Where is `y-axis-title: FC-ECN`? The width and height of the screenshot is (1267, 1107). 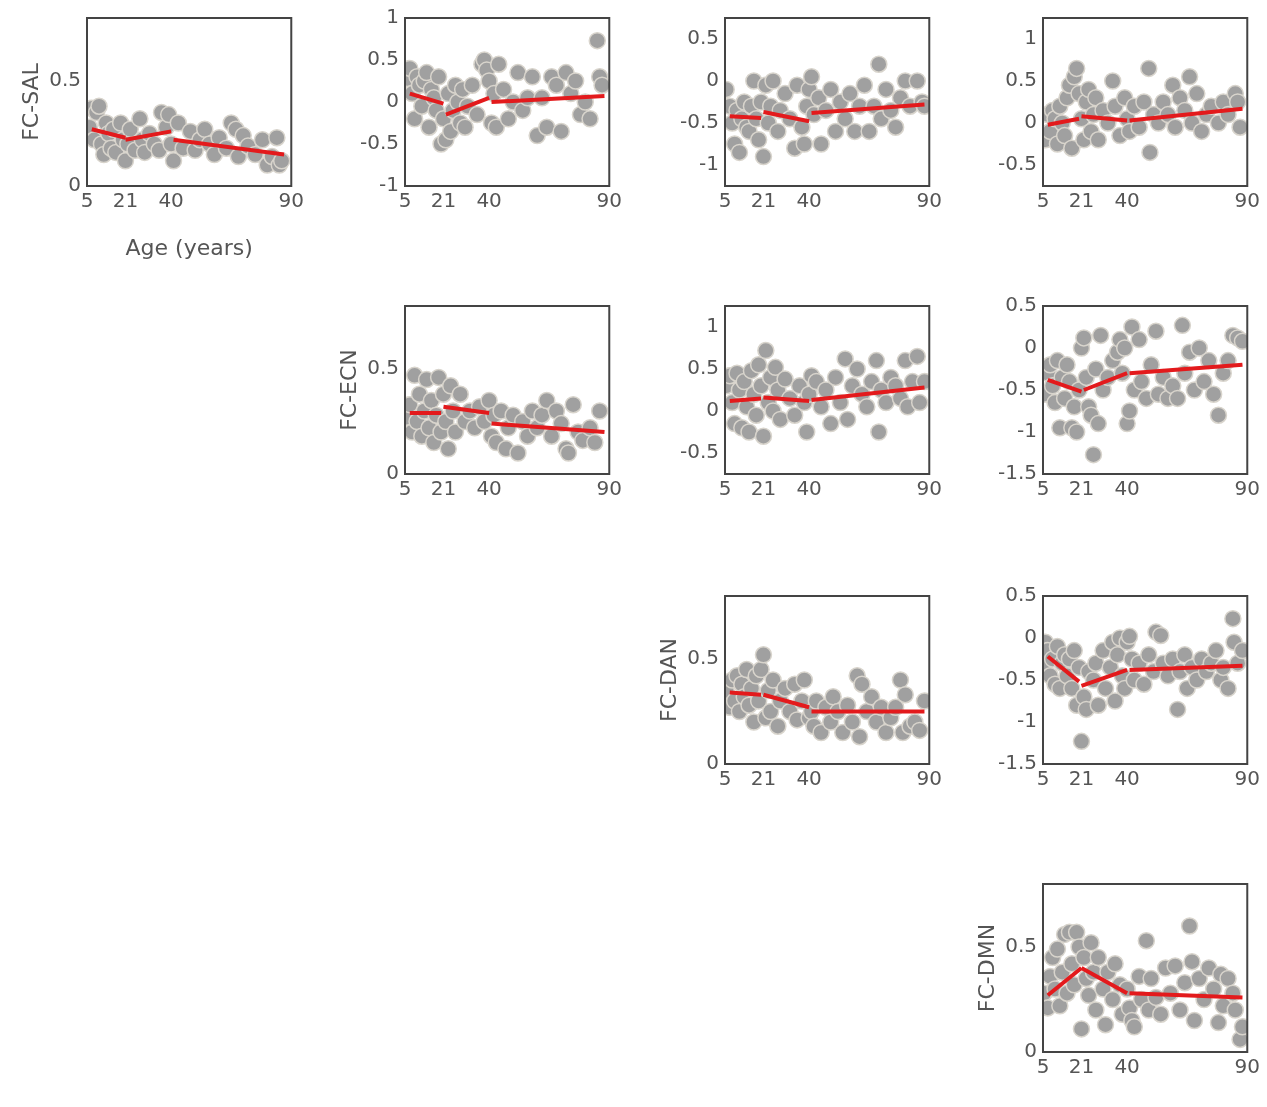
y-axis-title: FC-ECN is located at coordinates (348, 390).